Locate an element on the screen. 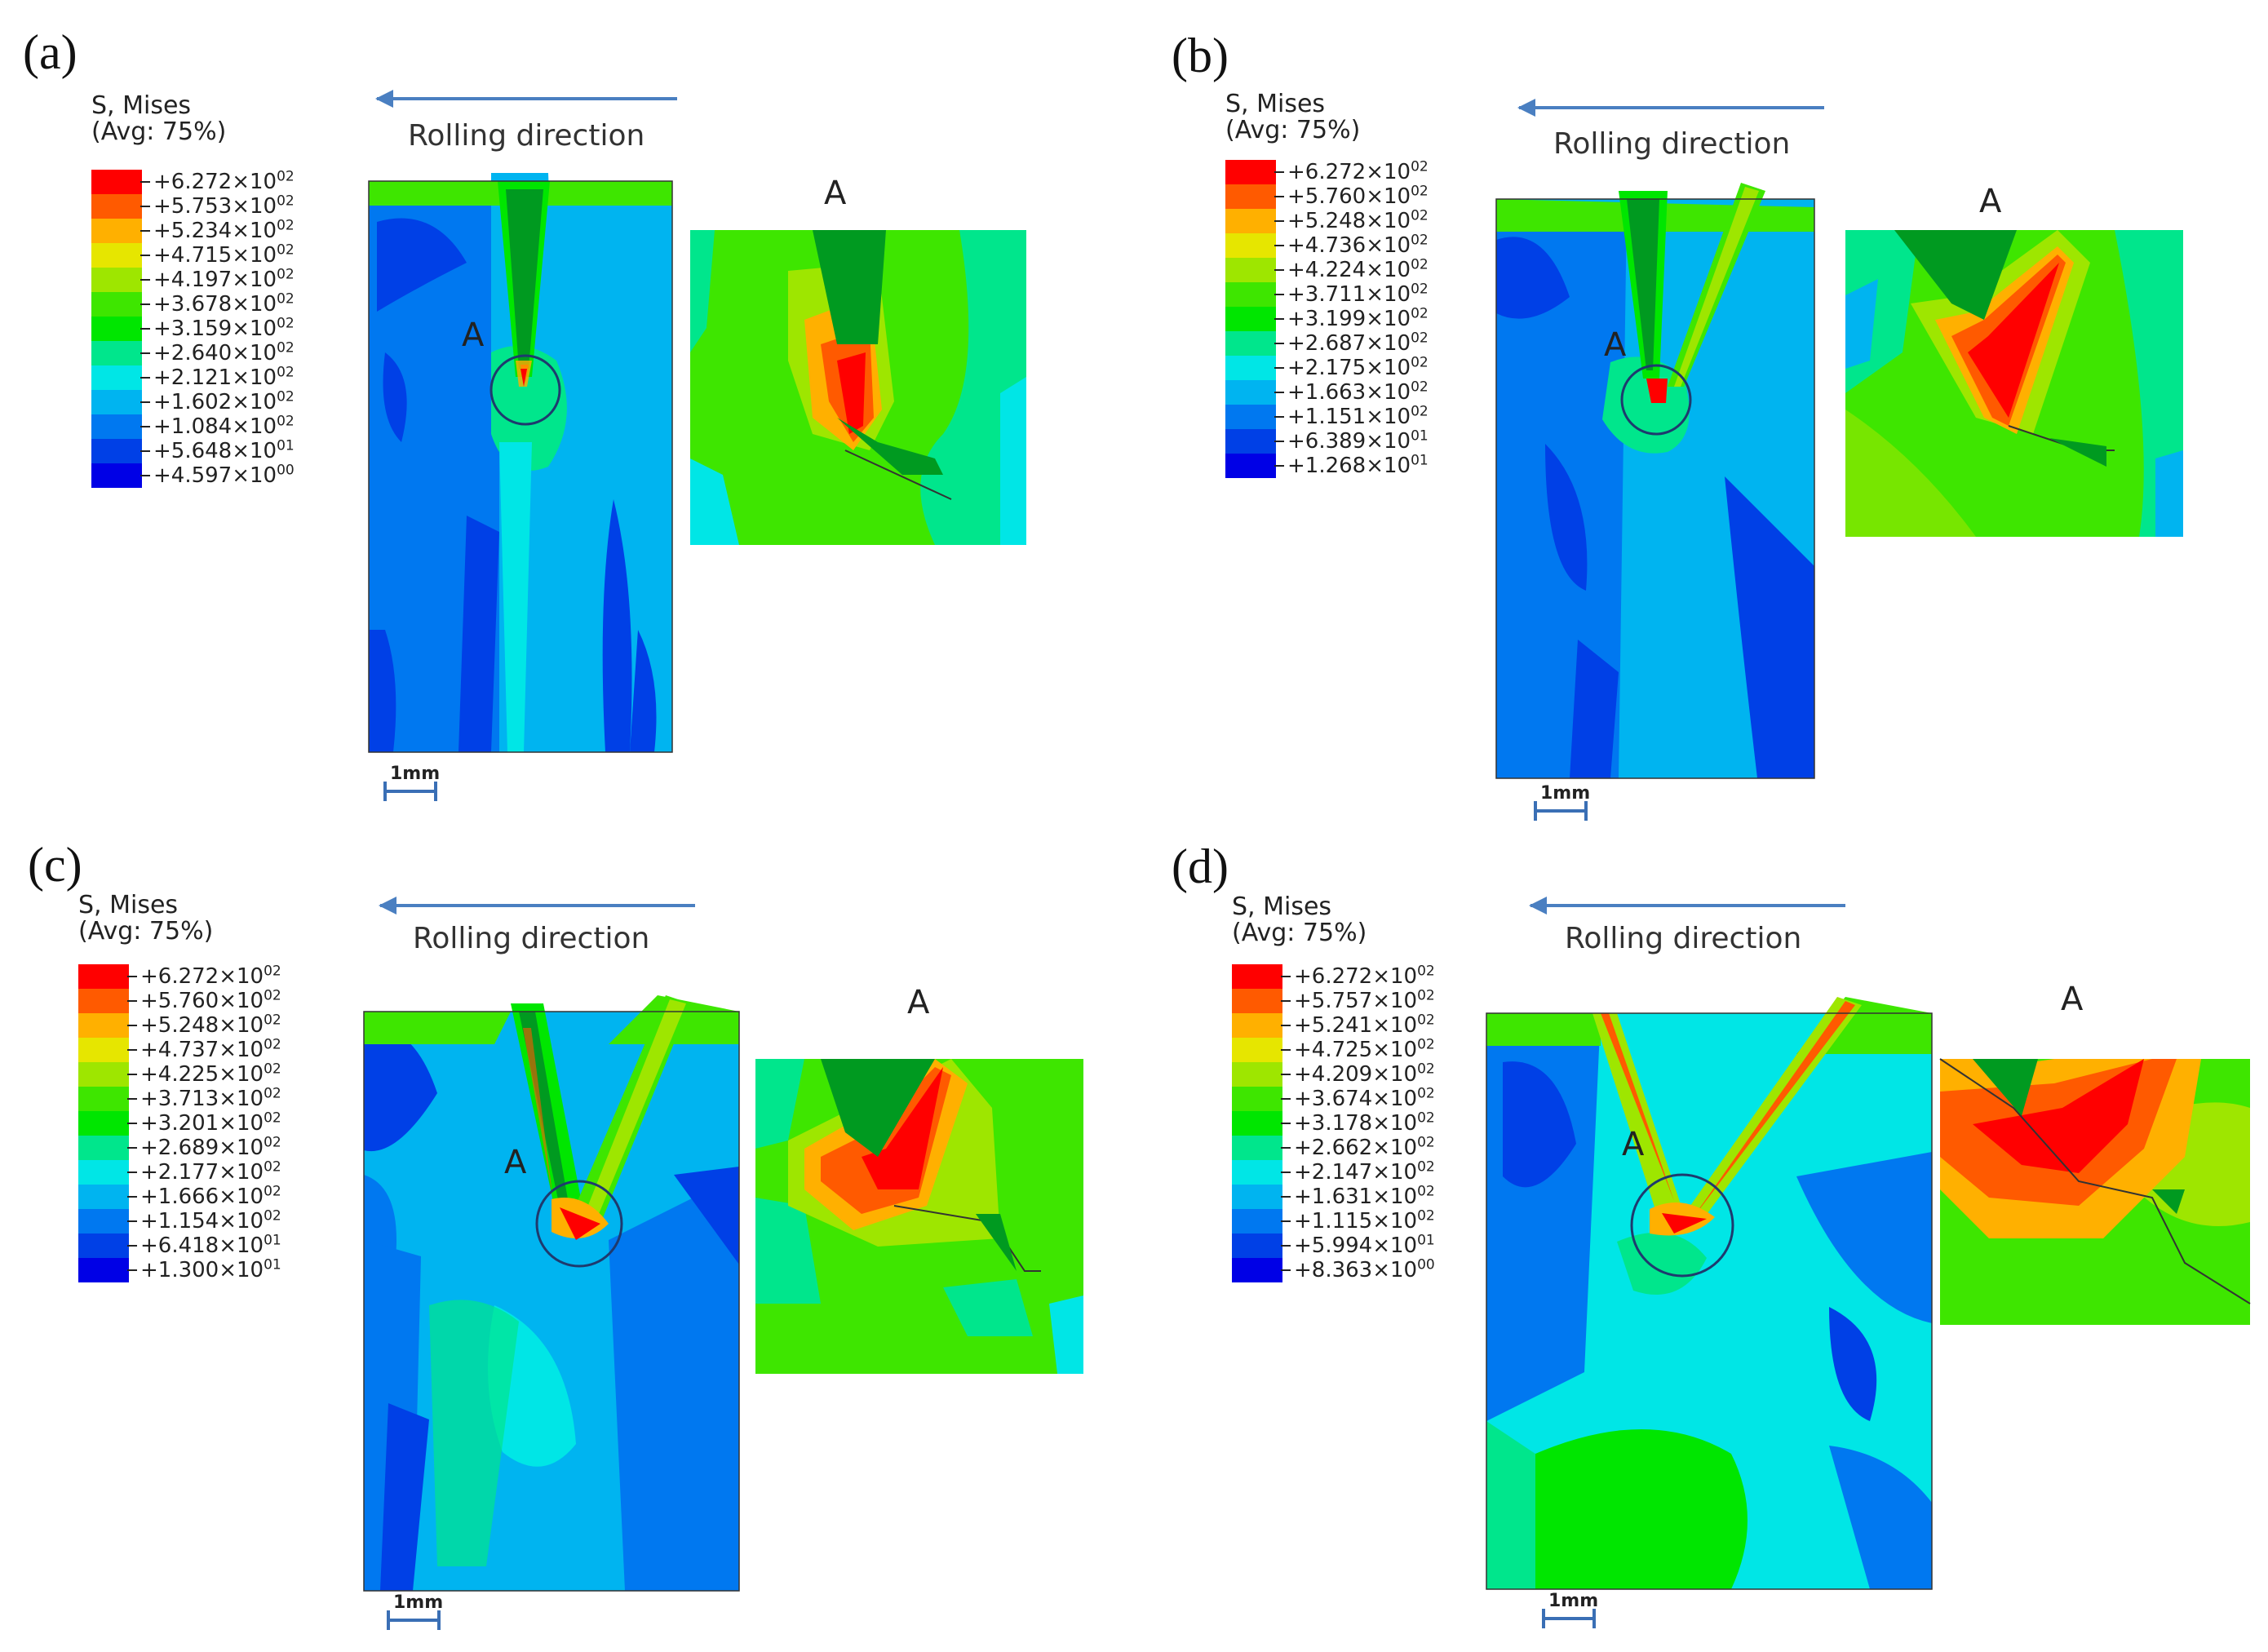 The image size is (2268, 1652). legend-value: +6.389×1001 is located at coordinates (1358, 441).